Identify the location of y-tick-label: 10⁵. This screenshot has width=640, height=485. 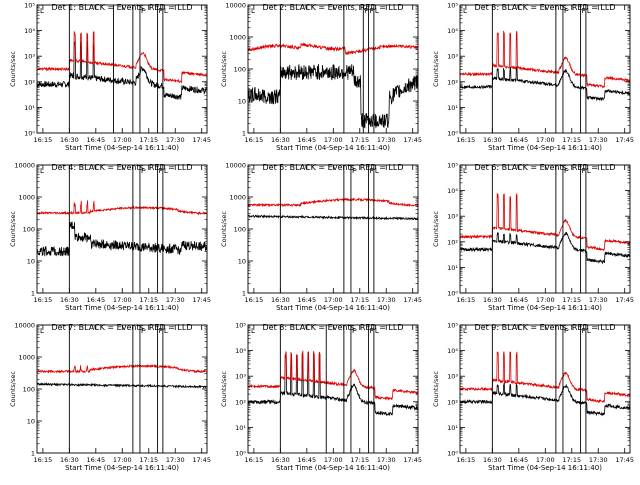
(240, 326).